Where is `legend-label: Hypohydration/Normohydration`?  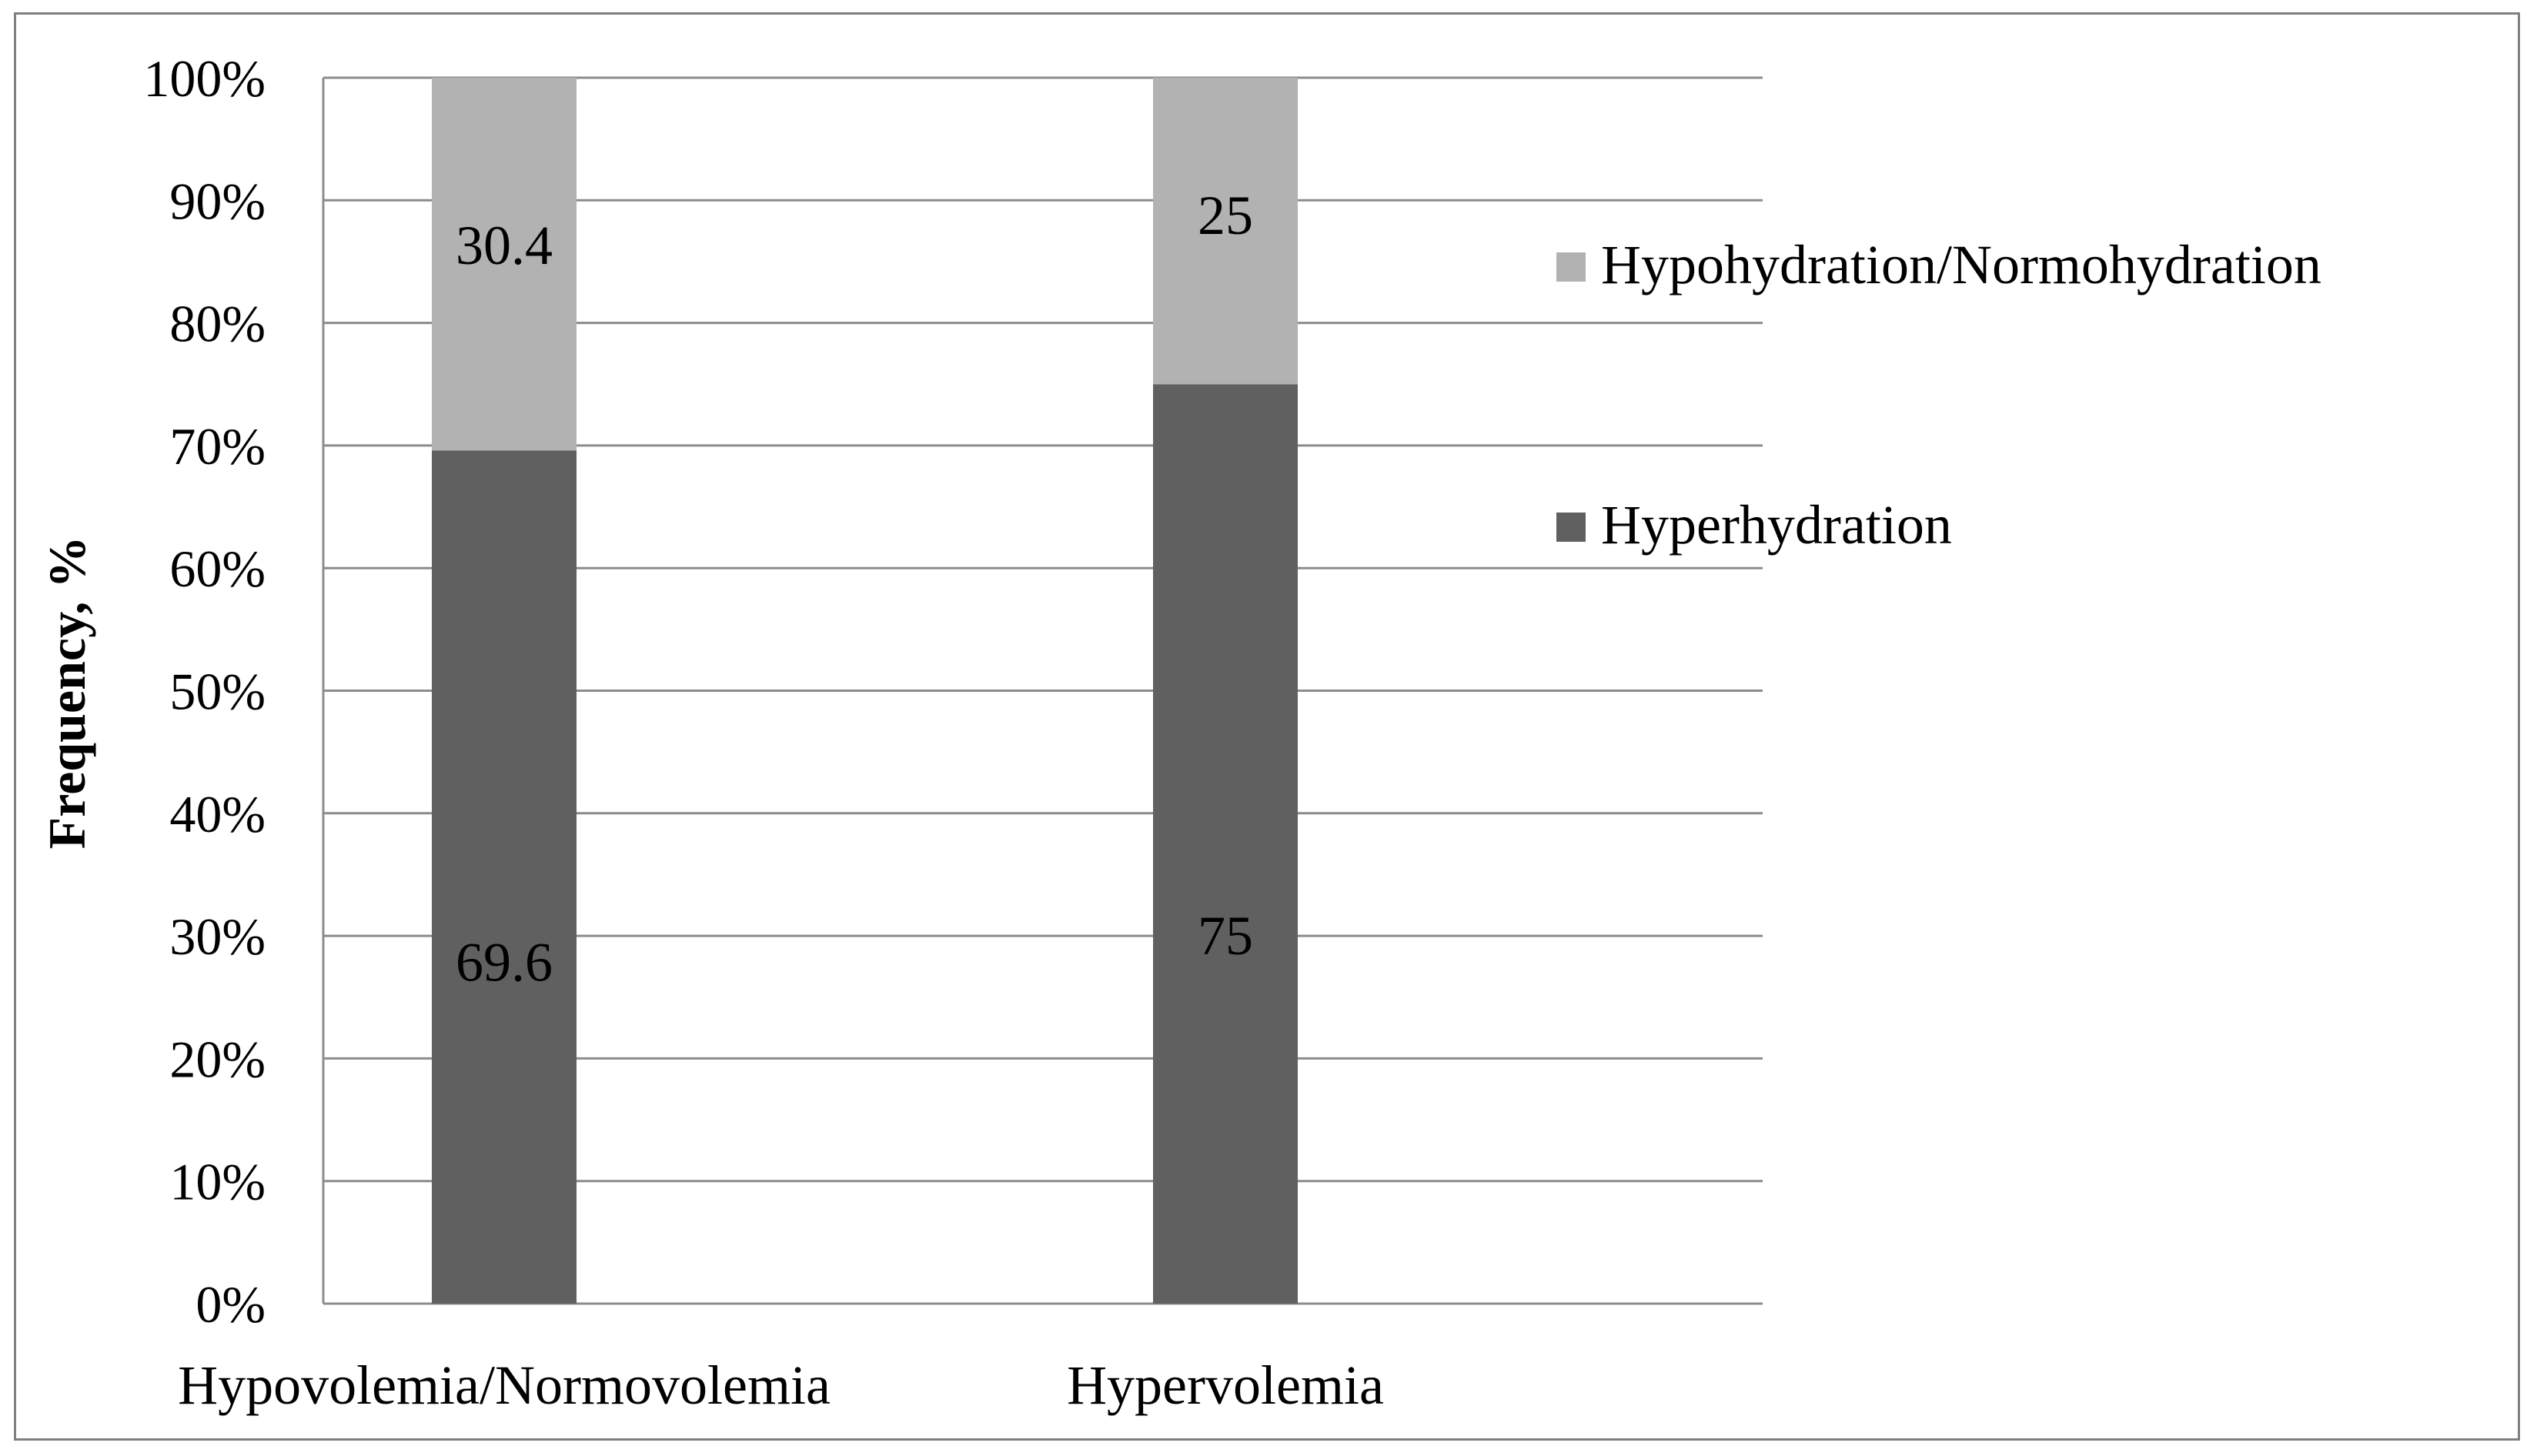
legend-label: Hypohydration/Normohydration is located at coordinates (1961, 265).